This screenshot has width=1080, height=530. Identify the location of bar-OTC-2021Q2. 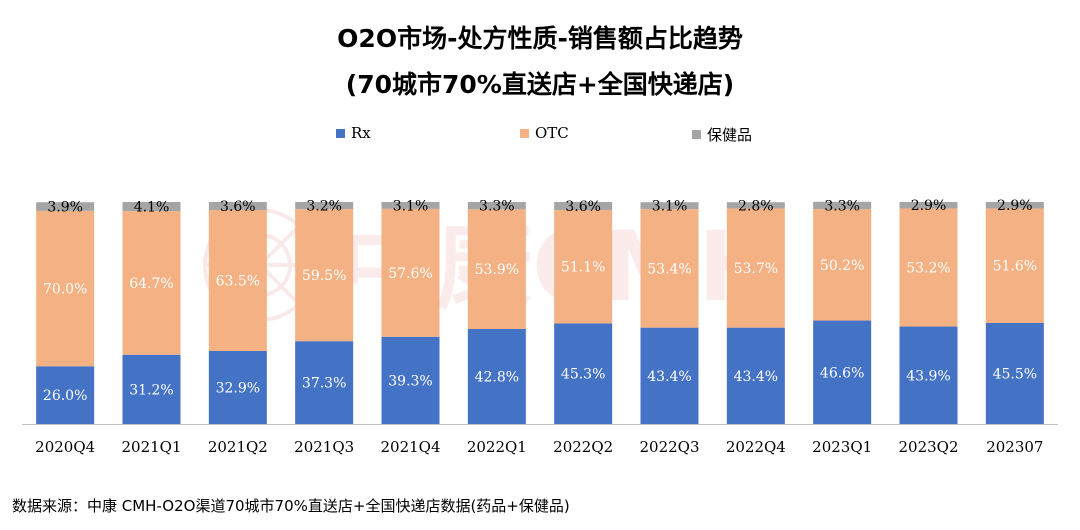
(237, 280).